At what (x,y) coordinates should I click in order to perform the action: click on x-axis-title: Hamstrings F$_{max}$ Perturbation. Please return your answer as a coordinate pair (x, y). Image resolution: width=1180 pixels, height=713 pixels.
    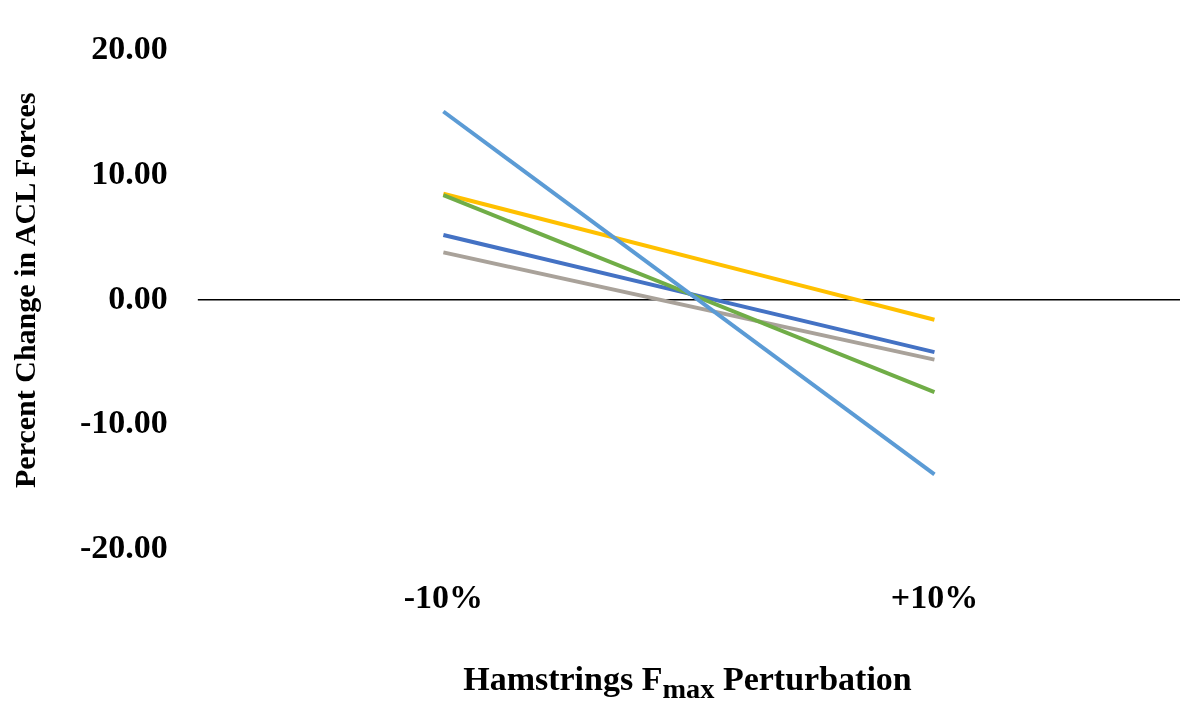
    Looking at the image, I should click on (687, 682).